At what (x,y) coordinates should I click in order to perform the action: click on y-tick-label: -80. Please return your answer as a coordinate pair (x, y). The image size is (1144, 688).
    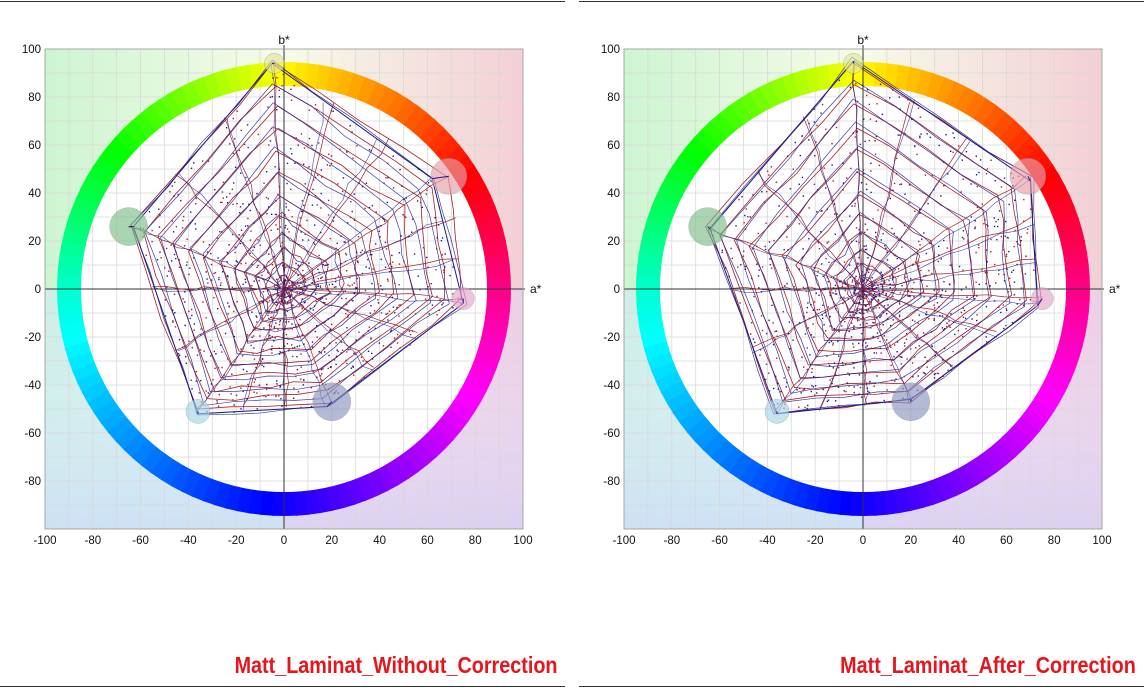
    Looking at the image, I should click on (611, 482).